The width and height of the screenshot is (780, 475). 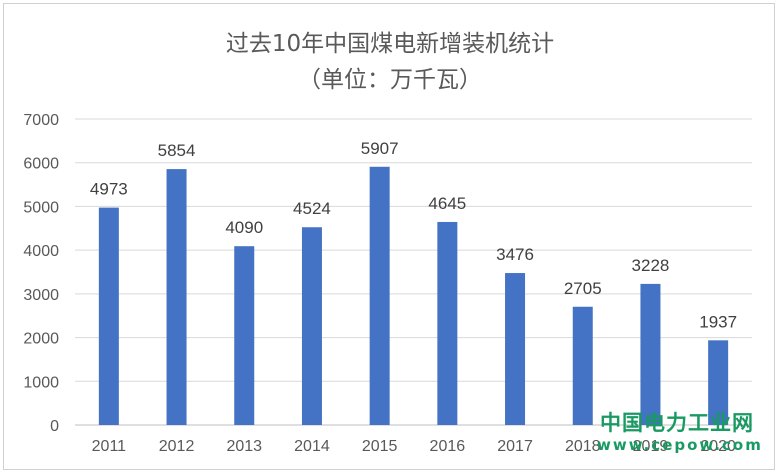 What do you see at coordinates (583, 288) in the screenshot?
I see `data-label: 2705` at bounding box center [583, 288].